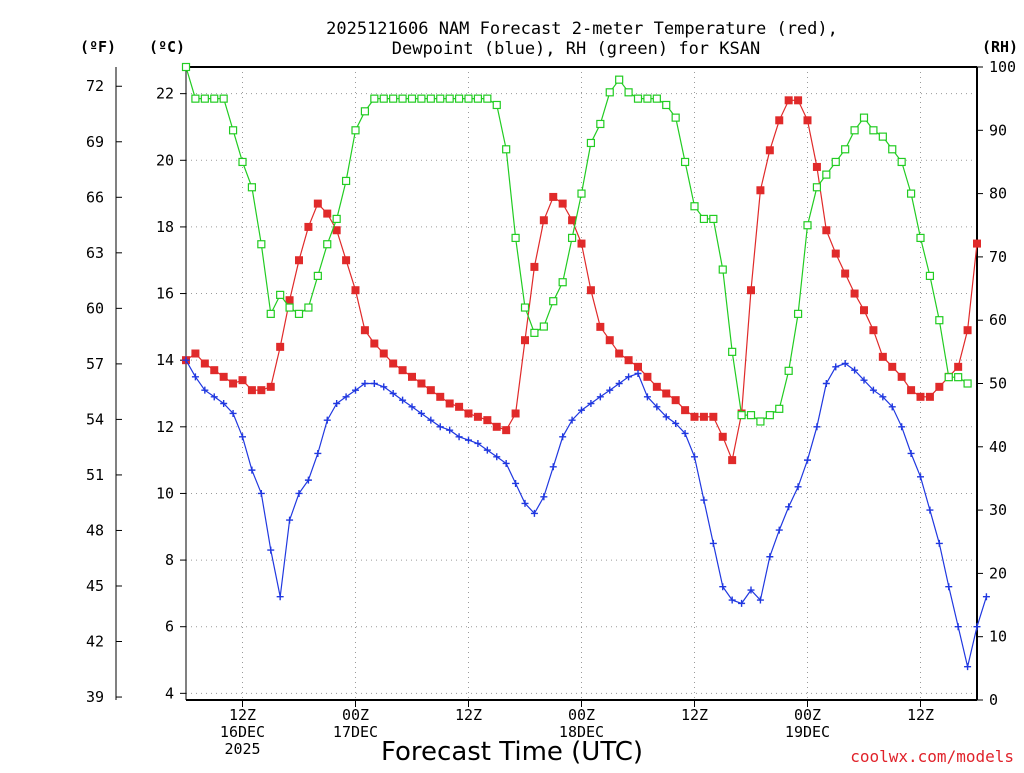 This screenshot has height=773, width=1024. What do you see at coordinates (807, 732) in the screenshot?
I see `x-tick-label: 19DEC` at bounding box center [807, 732].